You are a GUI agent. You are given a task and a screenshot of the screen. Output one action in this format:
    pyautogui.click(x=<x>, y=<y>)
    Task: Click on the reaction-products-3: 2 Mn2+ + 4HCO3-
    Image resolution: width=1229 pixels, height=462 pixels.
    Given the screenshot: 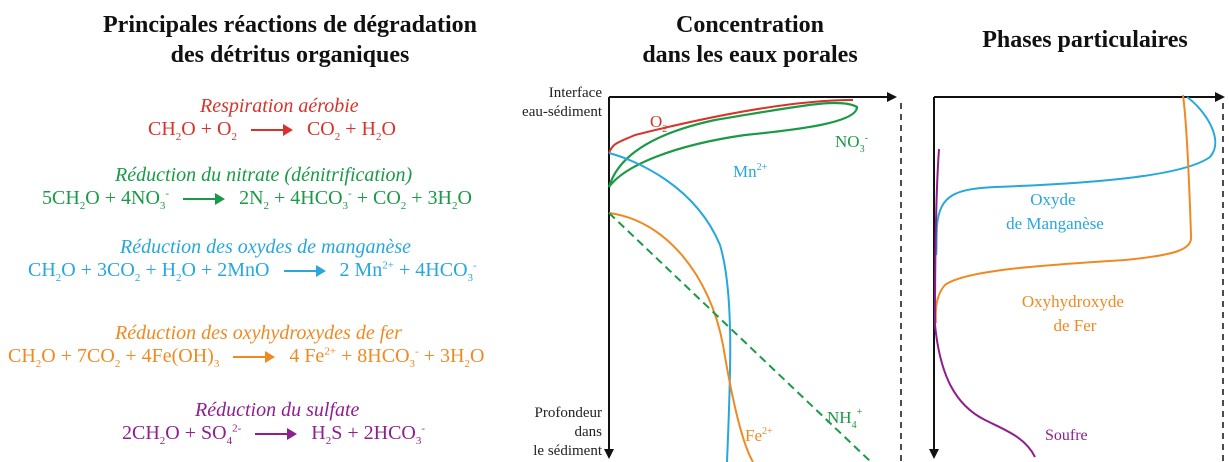 What is the action you would take?
    pyautogui.click(x=408, y=271)
    